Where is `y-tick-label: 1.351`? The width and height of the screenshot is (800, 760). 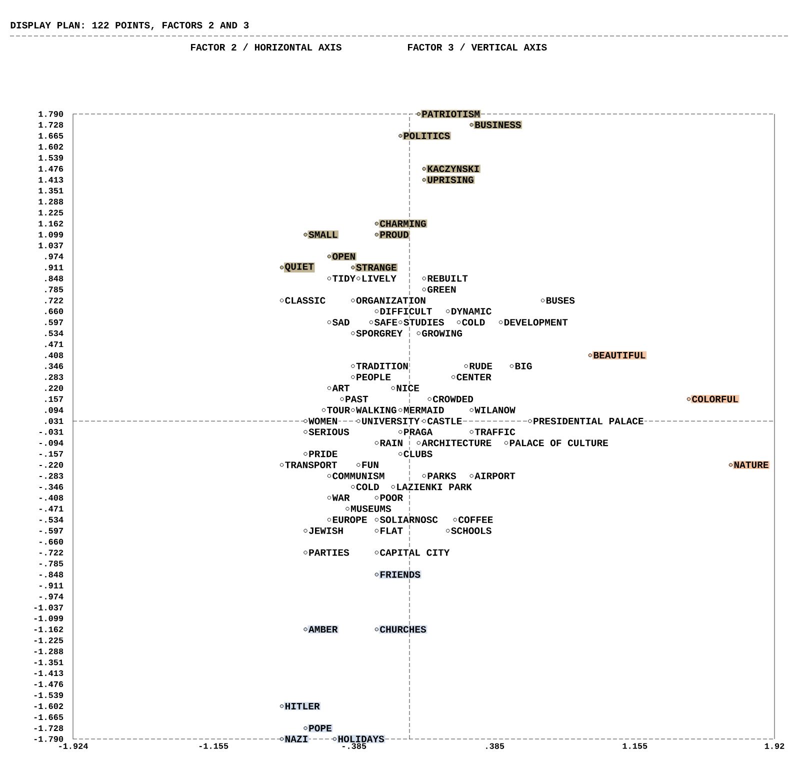
y-tick-label: 1.351 is located at coordinates (51, 191).